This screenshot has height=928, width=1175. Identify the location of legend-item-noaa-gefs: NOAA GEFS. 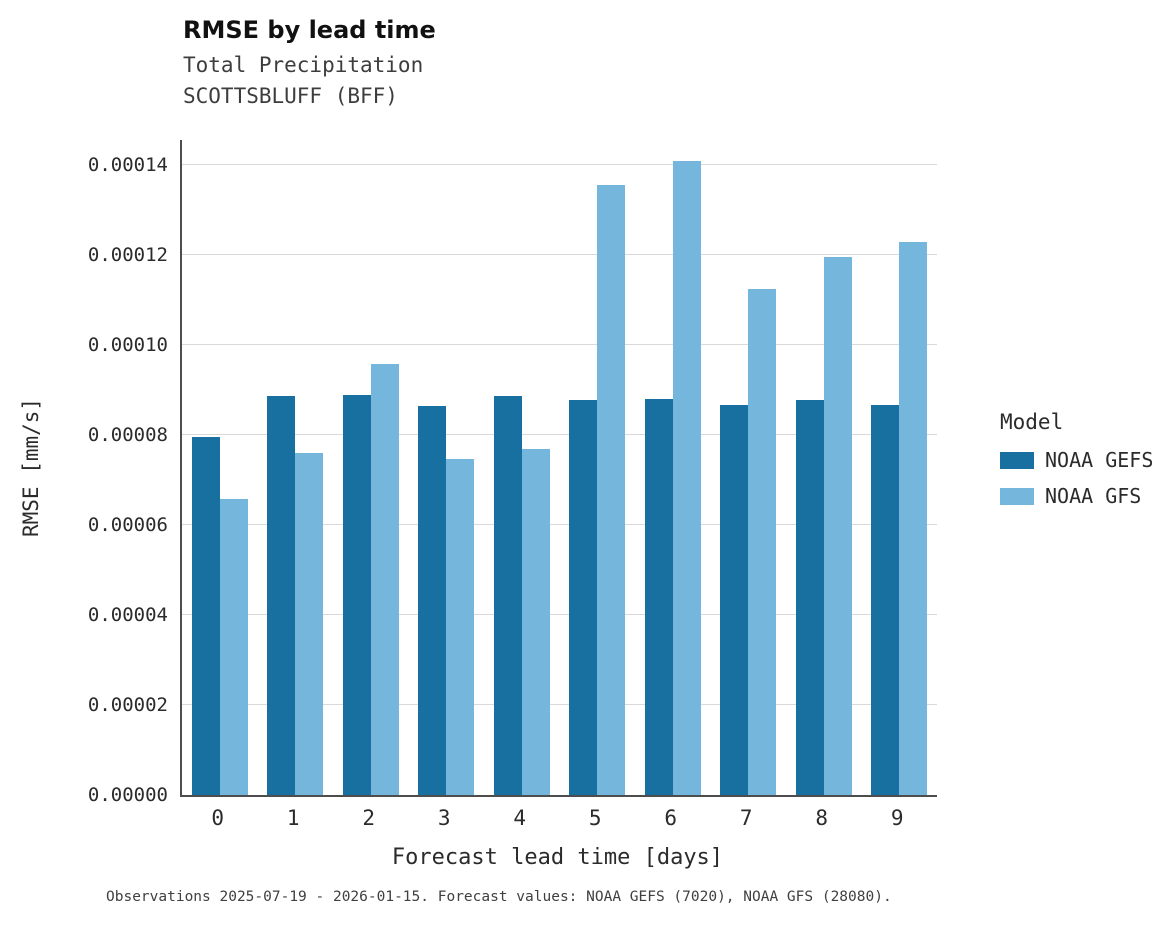
(1076, 460).